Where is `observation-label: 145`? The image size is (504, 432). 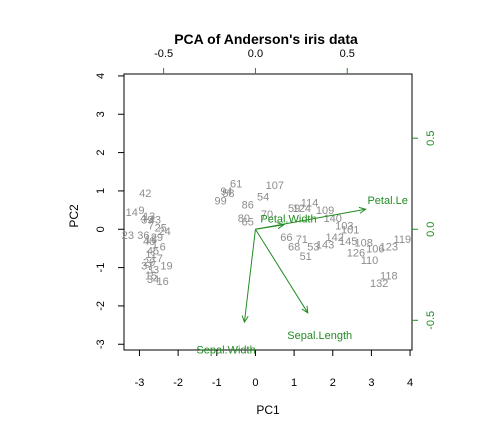 observation-label: 145 is located at coordinates (348, 242).